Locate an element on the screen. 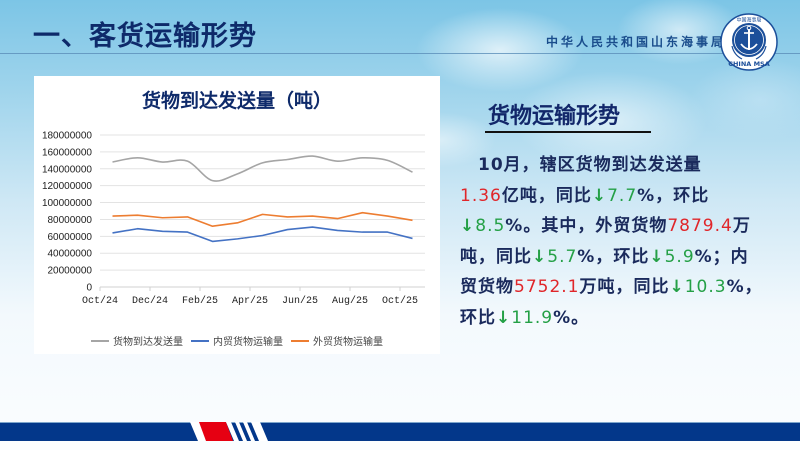 The height and width of the screenshot is (450, 800). summary-text: 亿吨，同比 is located at coordinates (546, 195).